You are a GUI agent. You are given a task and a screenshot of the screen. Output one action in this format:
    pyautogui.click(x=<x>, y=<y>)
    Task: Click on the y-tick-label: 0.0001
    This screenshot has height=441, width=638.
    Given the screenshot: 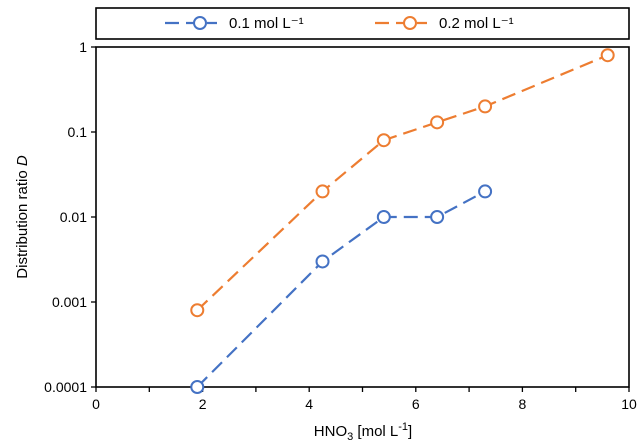 What is the action you would take?
    pyautogui.click(x=65, y=387)
    